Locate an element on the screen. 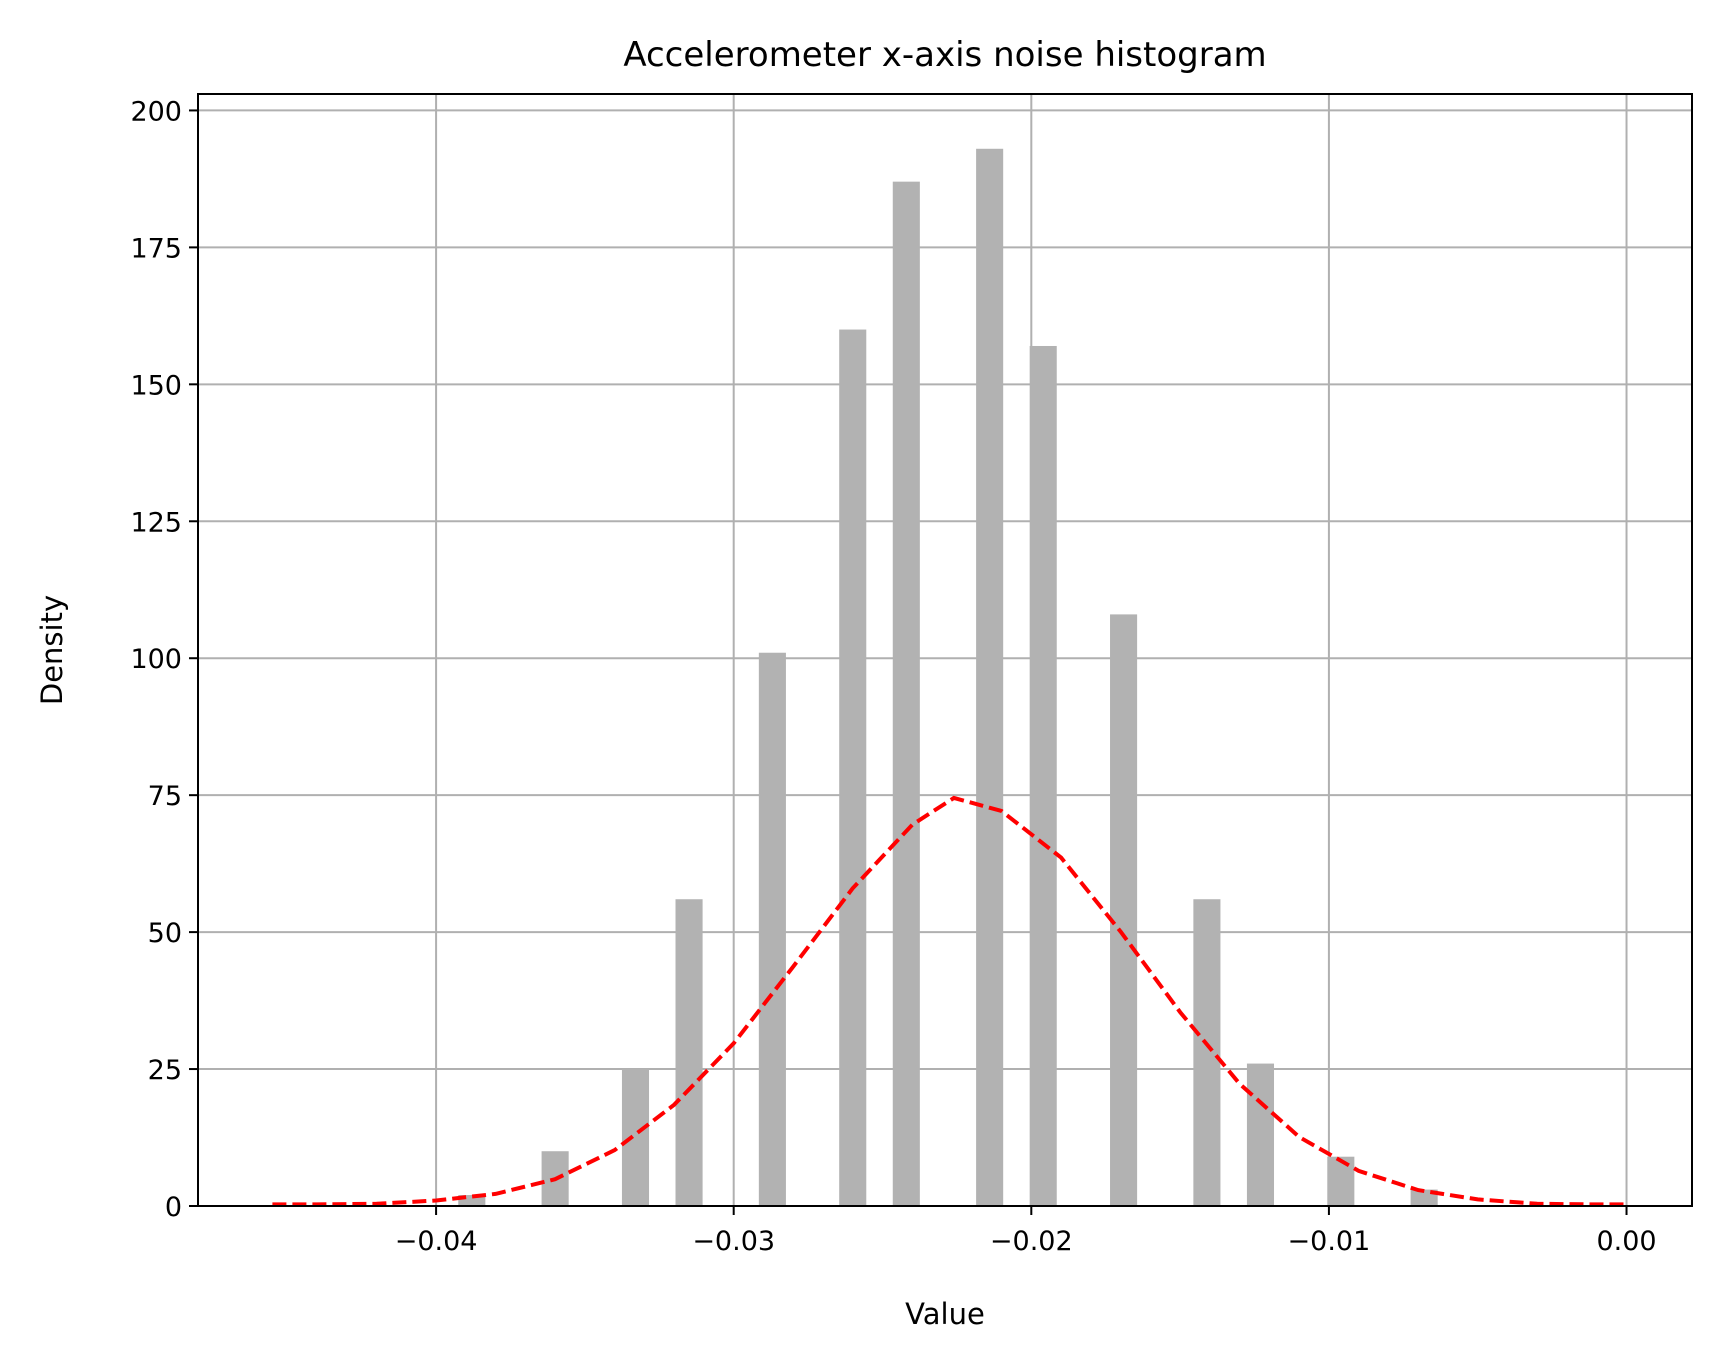 This screenshot has width=1715, height=1361. y-tick-label: 25 is located at coordinates (165, 1070).